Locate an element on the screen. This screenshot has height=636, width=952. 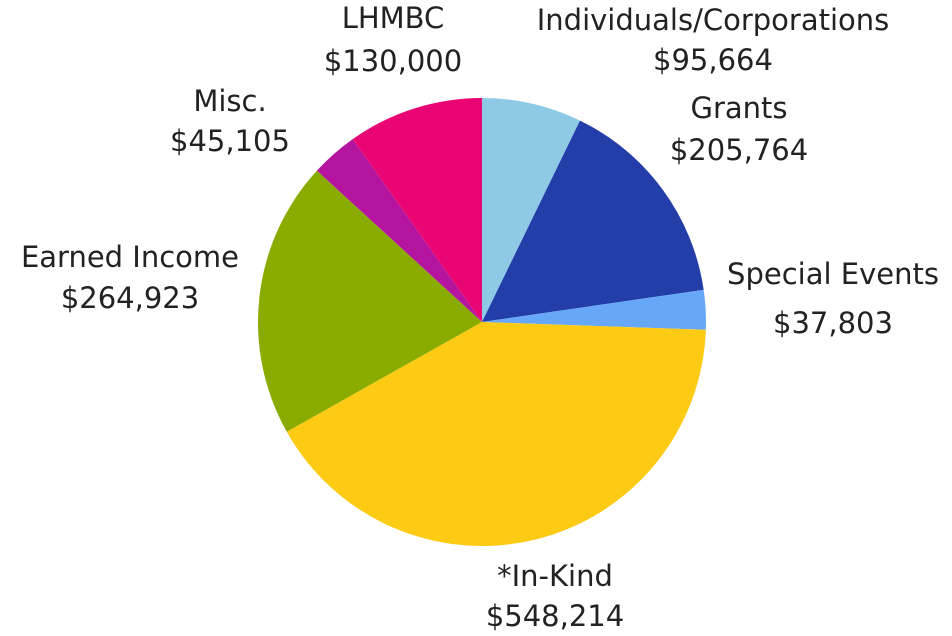
slice-value-label: $264,923 is located at coordinates (130, 298).